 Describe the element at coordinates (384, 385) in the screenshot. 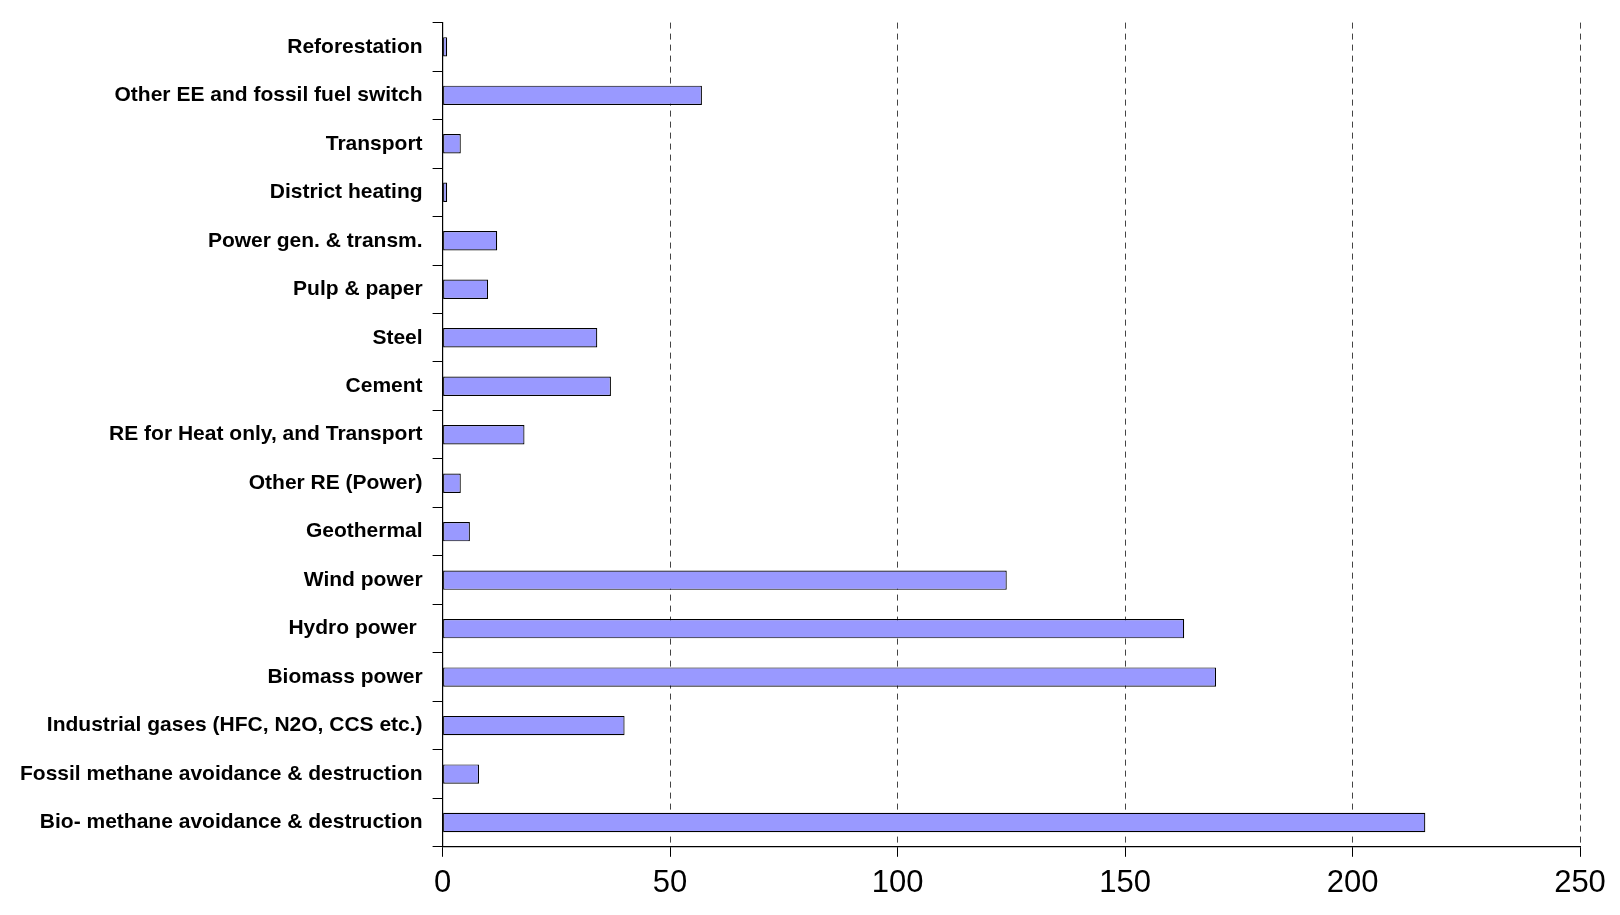

I see `y-tick-label: Cement` at that location.